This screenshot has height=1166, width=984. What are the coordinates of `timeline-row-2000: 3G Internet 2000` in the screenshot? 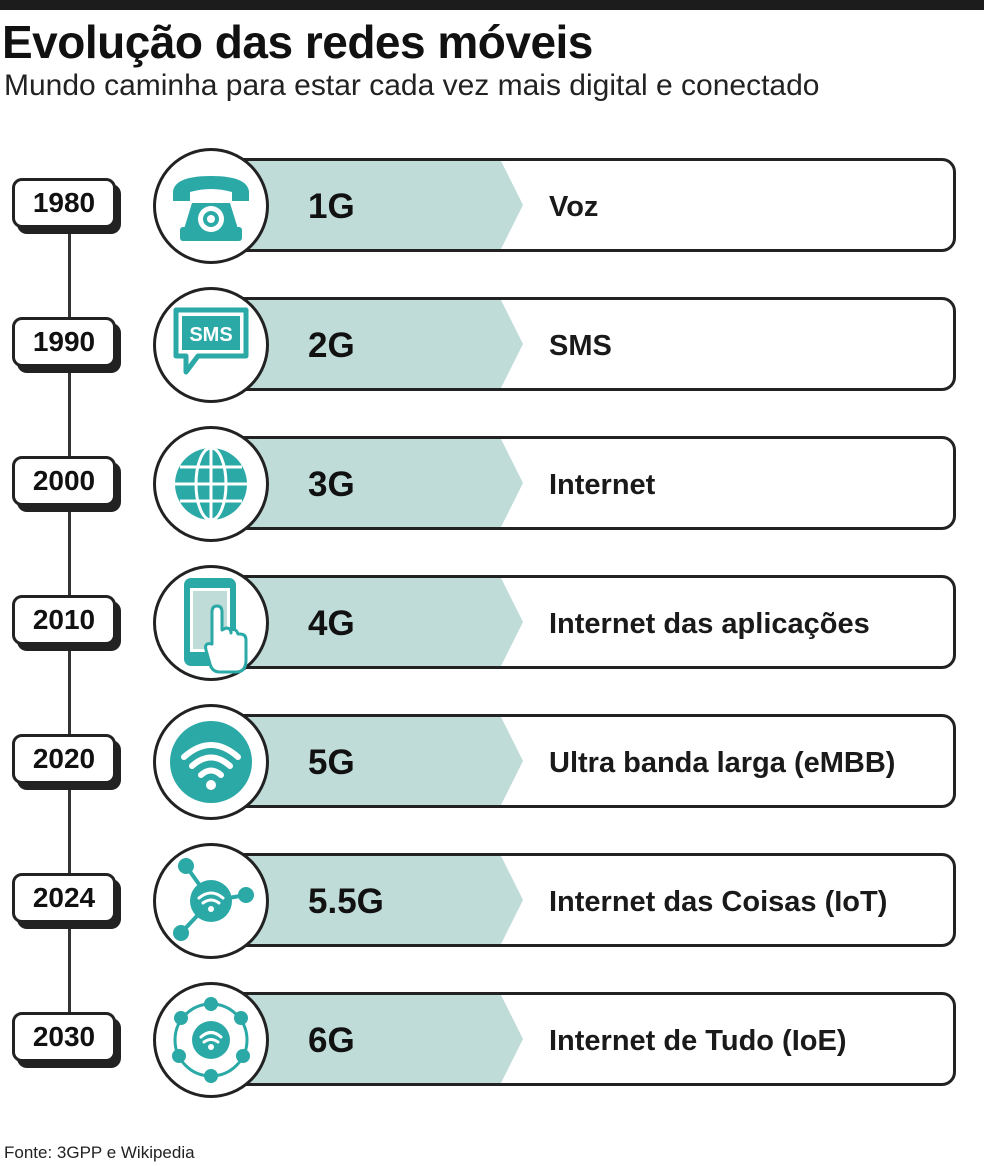 It's located at (492, 487).